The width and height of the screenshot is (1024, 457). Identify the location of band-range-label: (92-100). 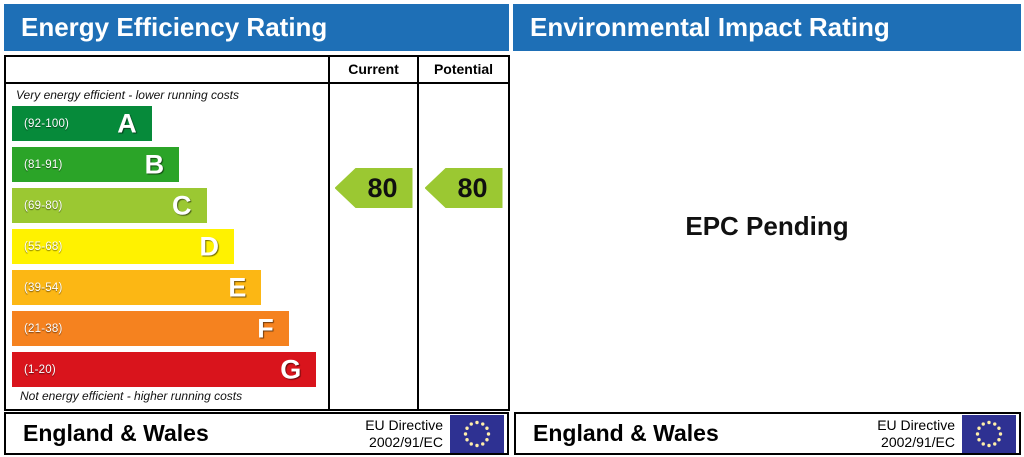
(47, 123).